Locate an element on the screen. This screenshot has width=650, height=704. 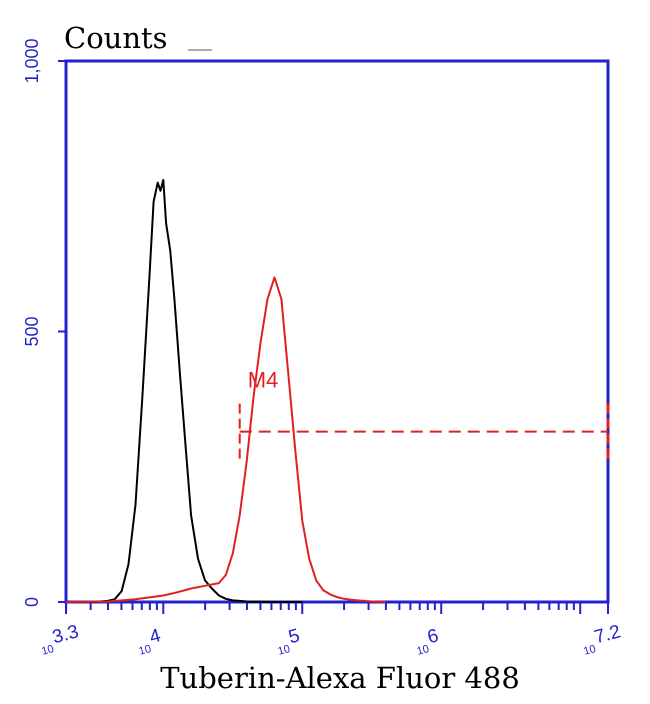
marker-label: M4 is located at coordinates (263, 380).